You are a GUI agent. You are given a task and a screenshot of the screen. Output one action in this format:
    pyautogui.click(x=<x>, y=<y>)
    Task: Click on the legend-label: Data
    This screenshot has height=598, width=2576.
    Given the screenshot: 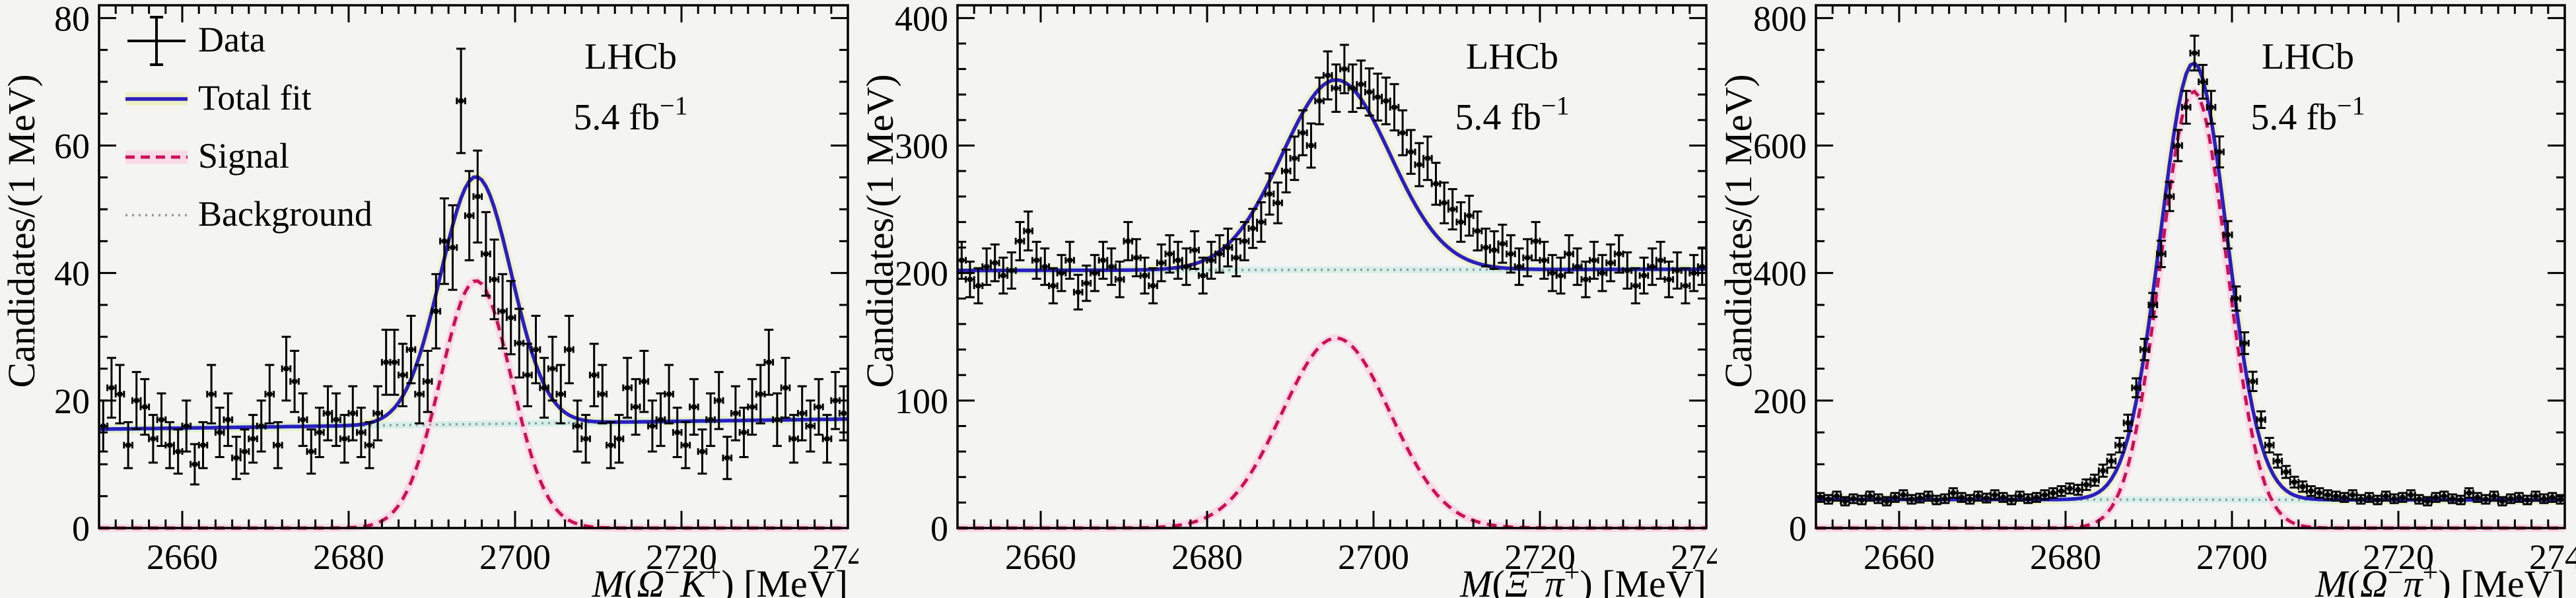 What is the action you would take?
    pyautogui.click(x=232, y=40)
    